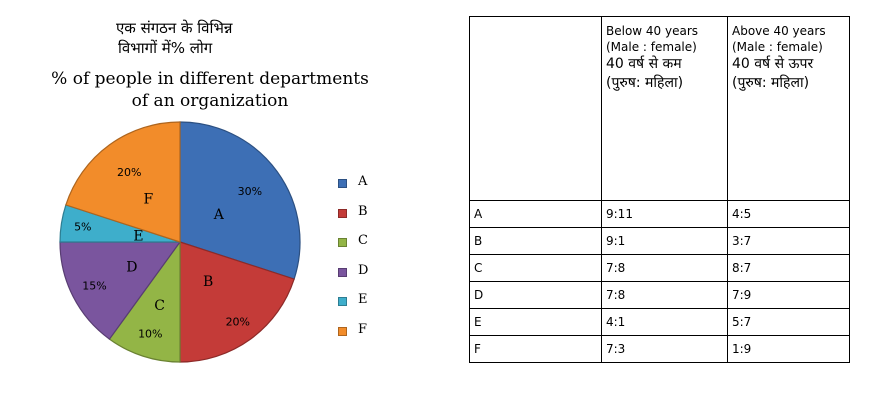 The height and width of the screenshot is (401, 871). I want to click on pie-slice-c, so click(144, 301).